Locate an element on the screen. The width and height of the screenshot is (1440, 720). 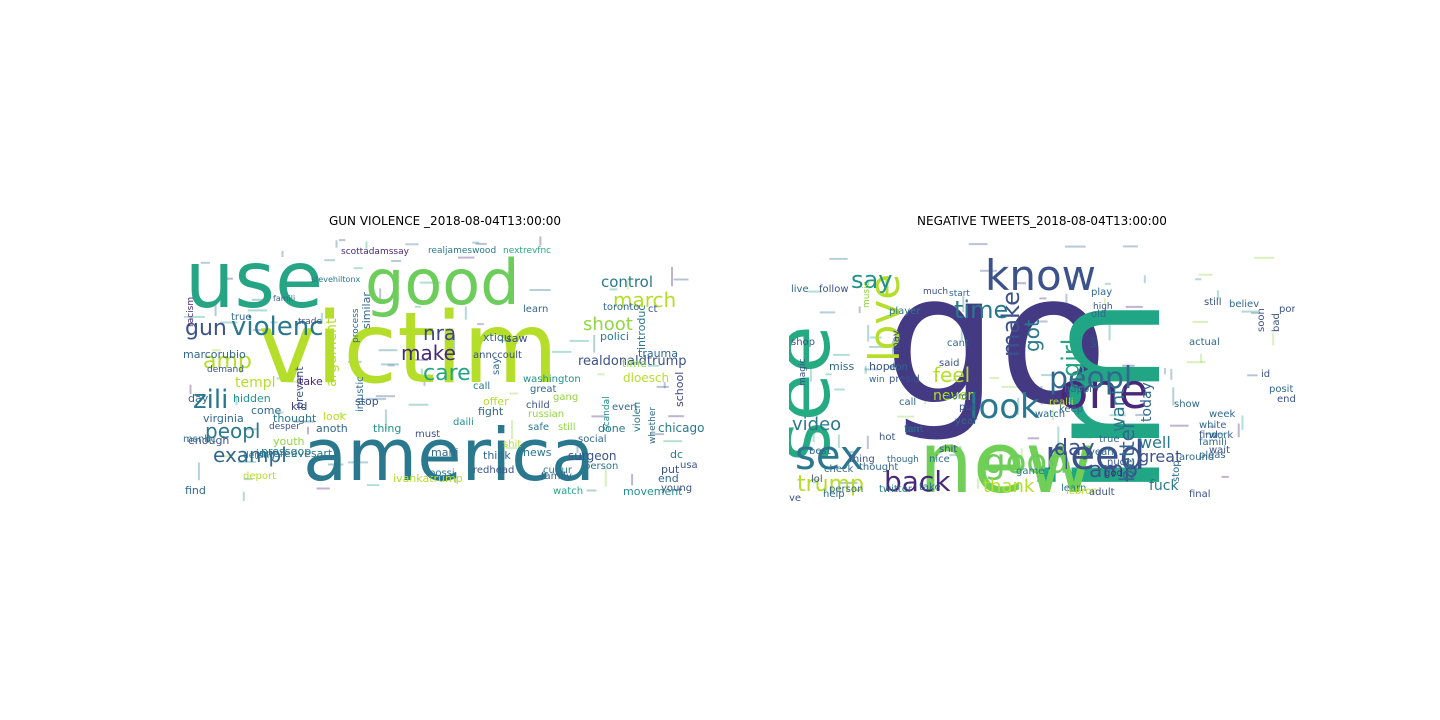
panel-title: NEGATIVE TWEETS_2018-08-04T13:00:00 is located at coordinates (1042, 221).